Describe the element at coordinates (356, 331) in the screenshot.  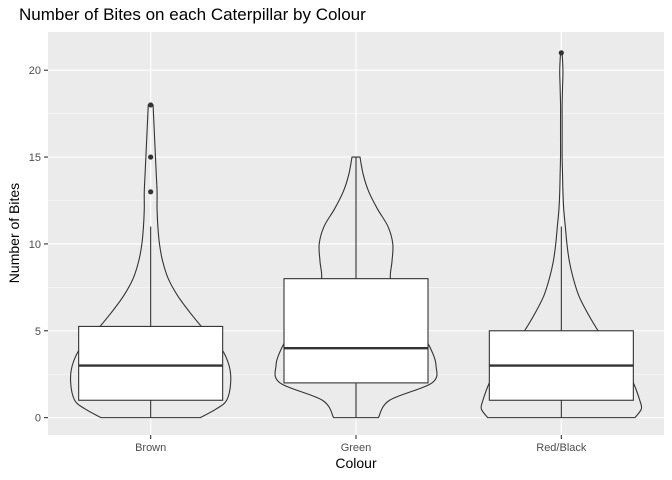
I see `box-green` at that location.